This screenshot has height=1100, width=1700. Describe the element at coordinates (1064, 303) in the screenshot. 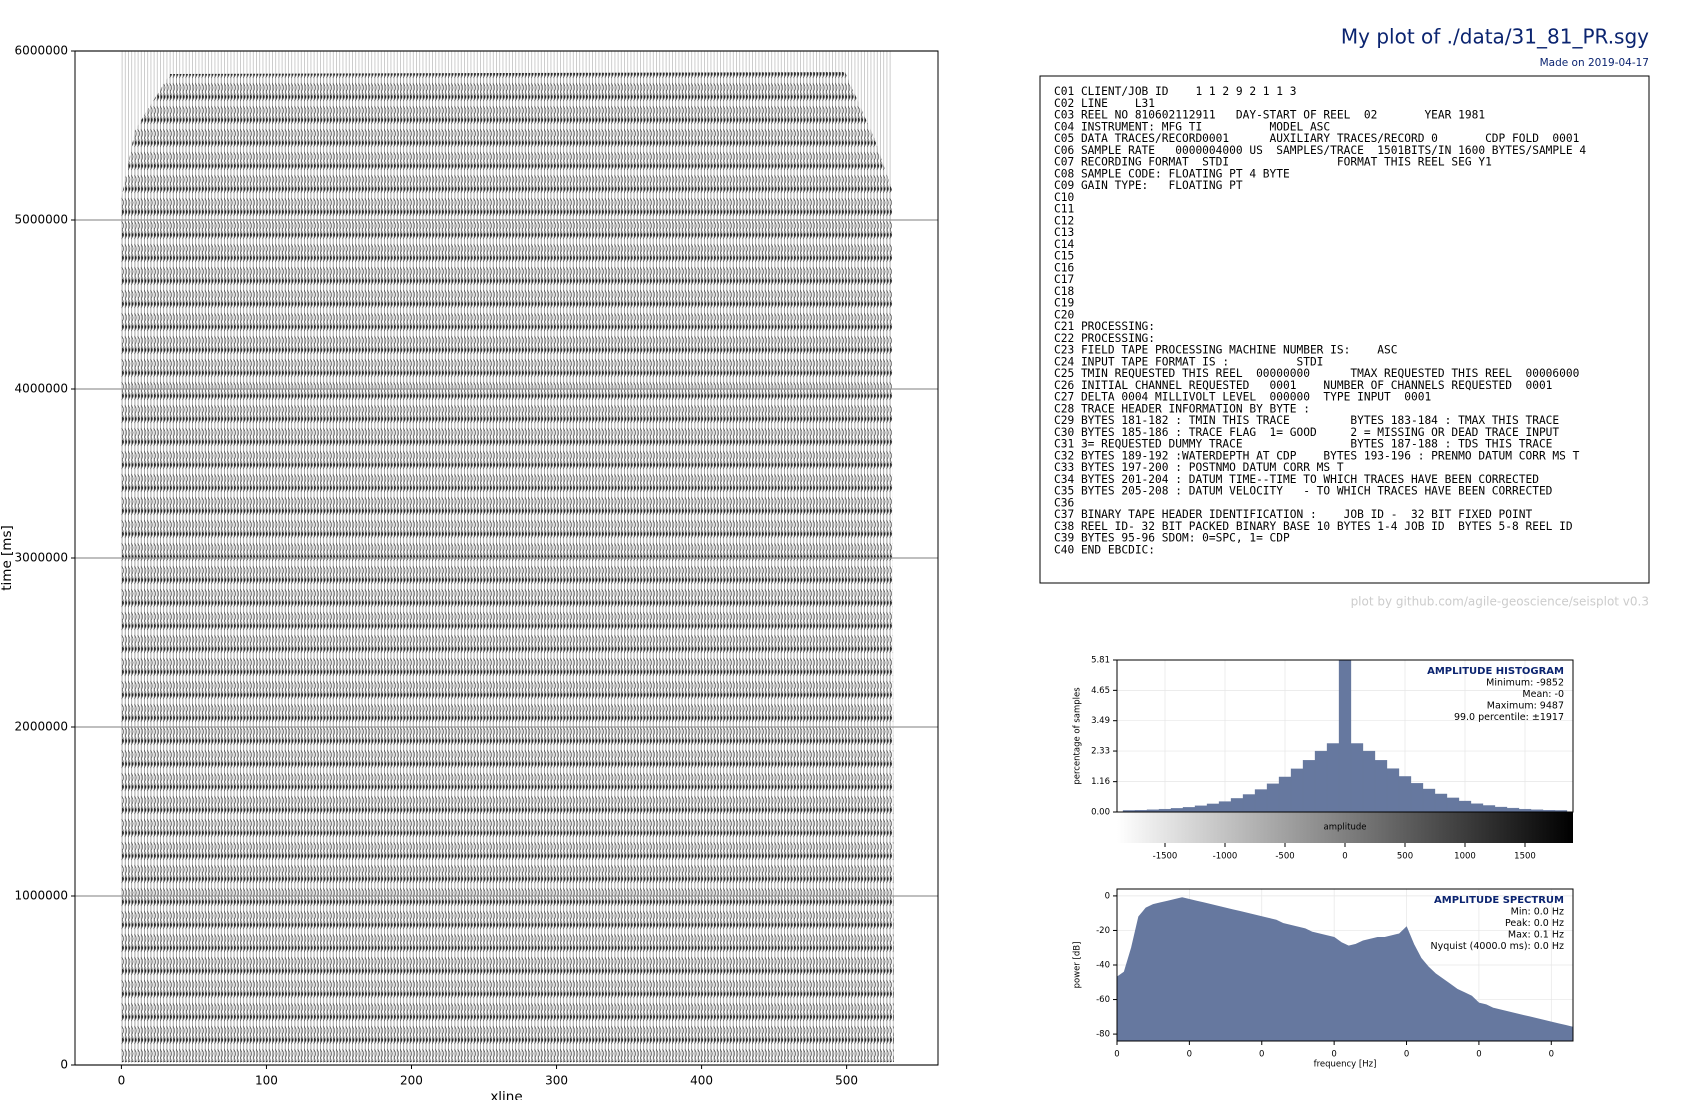

I see `header-line: C19` at that location.